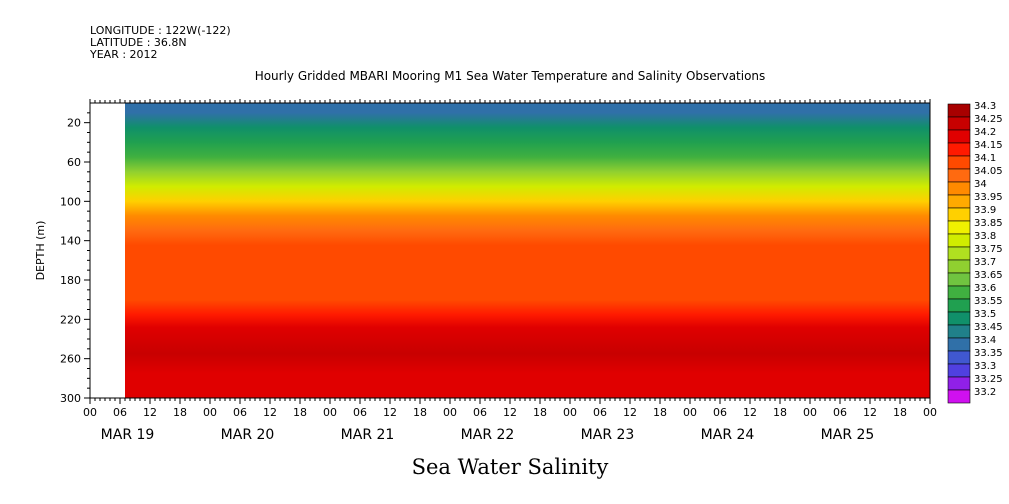 Image resolution: width=1009 pixels, height=504 pixels. Describe the element at coordinates (488, 435) in the screenshot. I see `x-date-label: MAR 22` at that location.